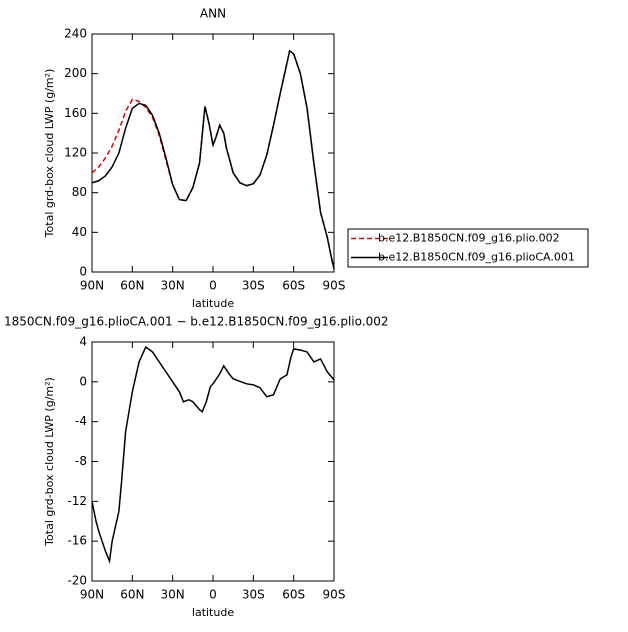 This screenshot has width=628, height=632. Describe the element at coordinates (476, 257) in the screenshot. I see `legend-label: b.e12.B1850CN.f09_g16.plioCA.001` at that location.